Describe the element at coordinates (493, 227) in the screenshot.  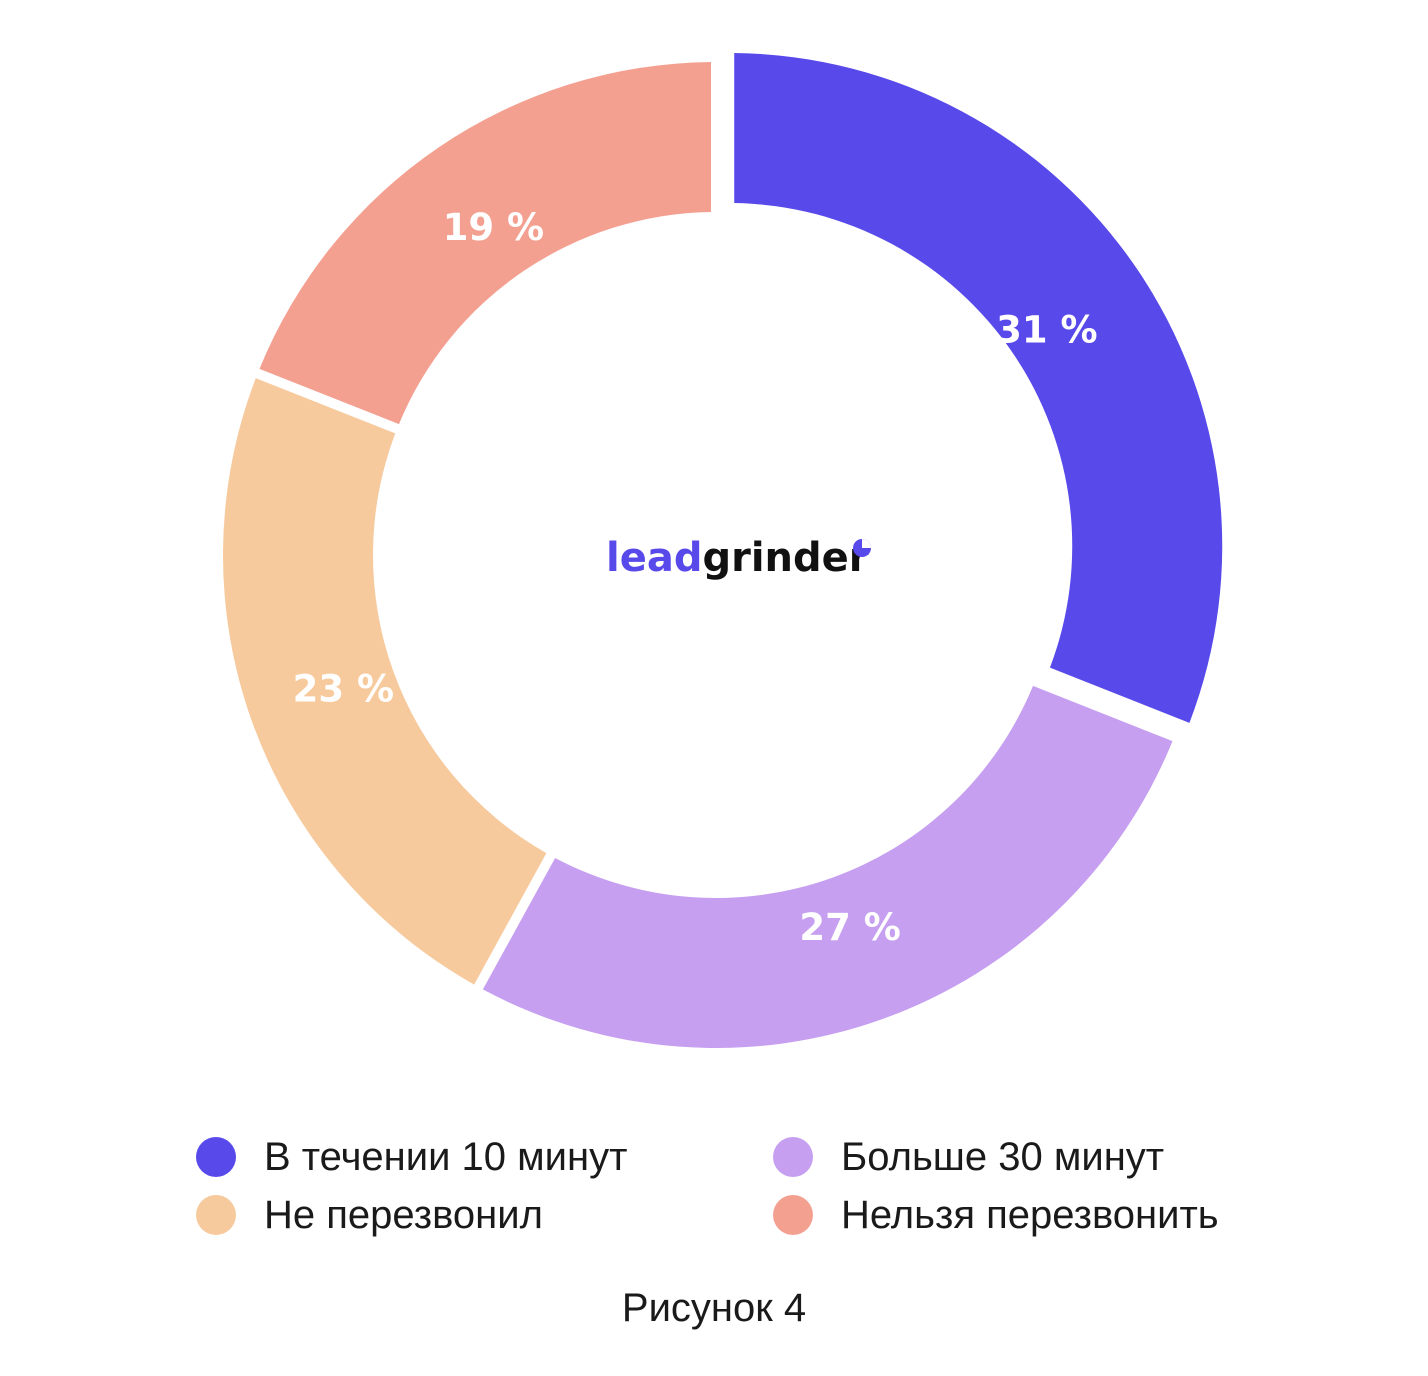
I see `slice-label-cannot-call-back: 19 %` at that location.